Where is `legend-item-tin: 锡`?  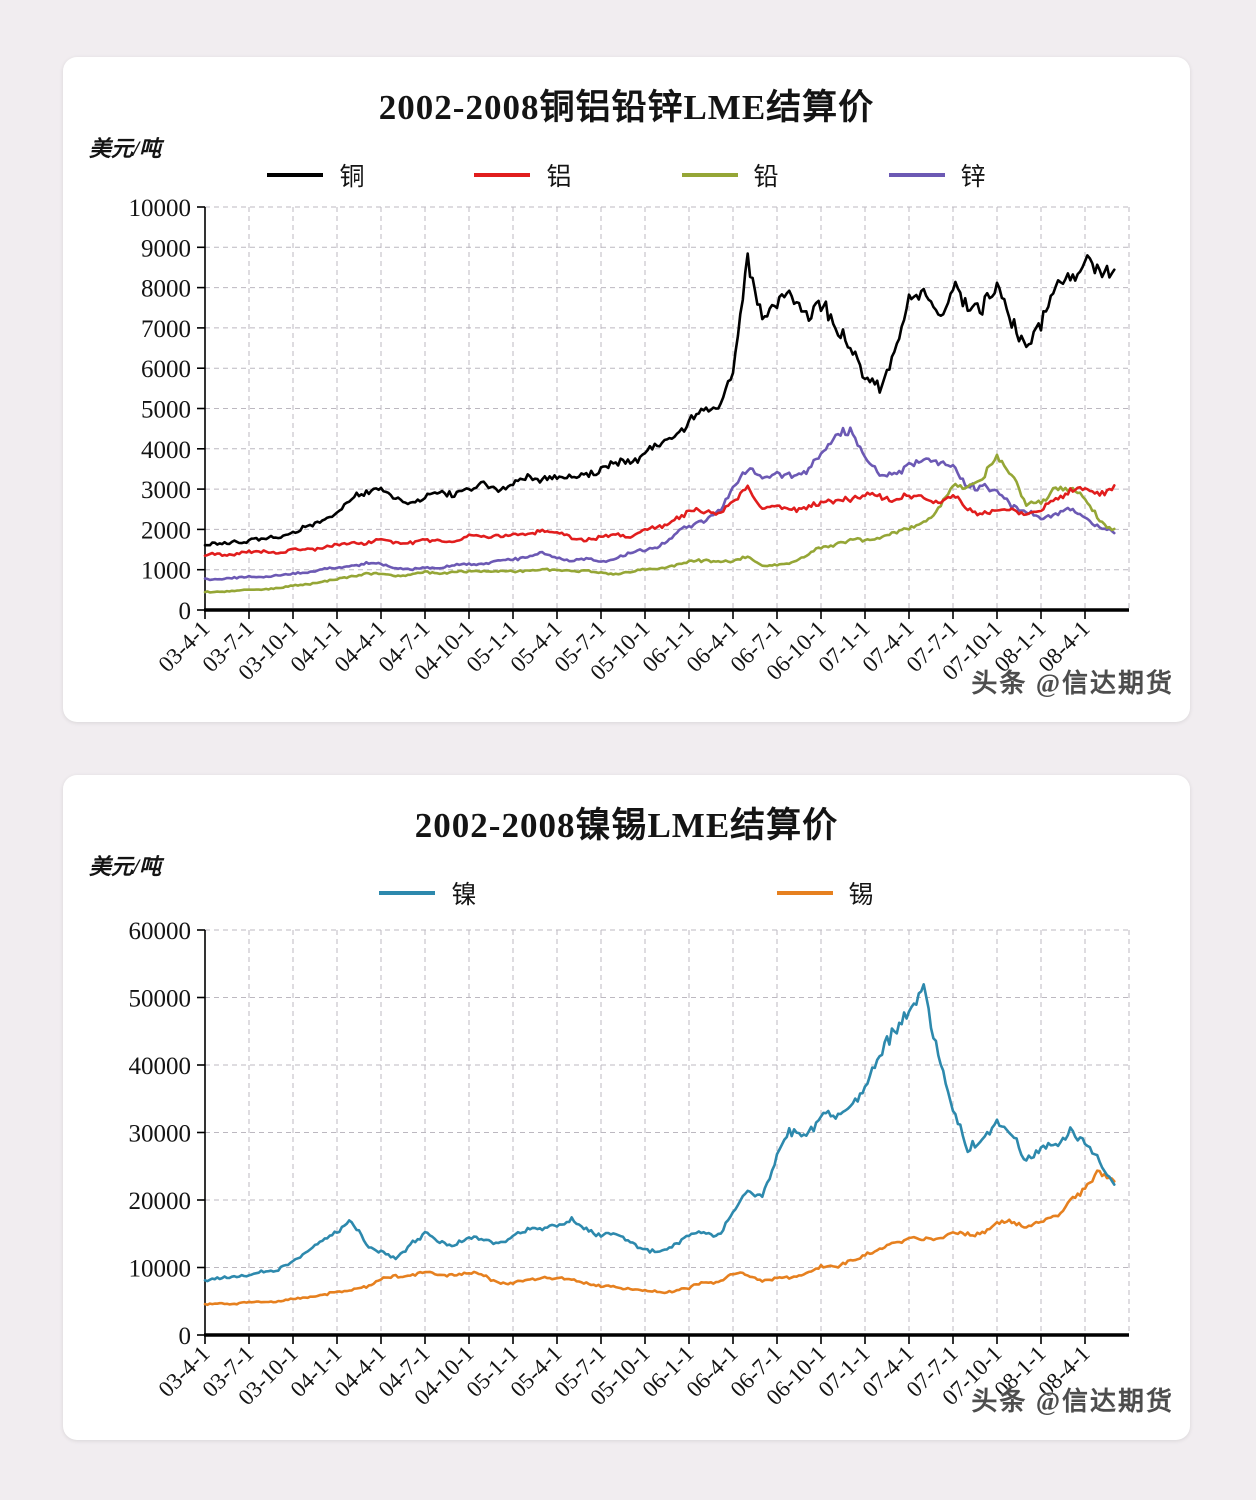 legend-item-tin: 锡 is located at coordinates (825, 893).